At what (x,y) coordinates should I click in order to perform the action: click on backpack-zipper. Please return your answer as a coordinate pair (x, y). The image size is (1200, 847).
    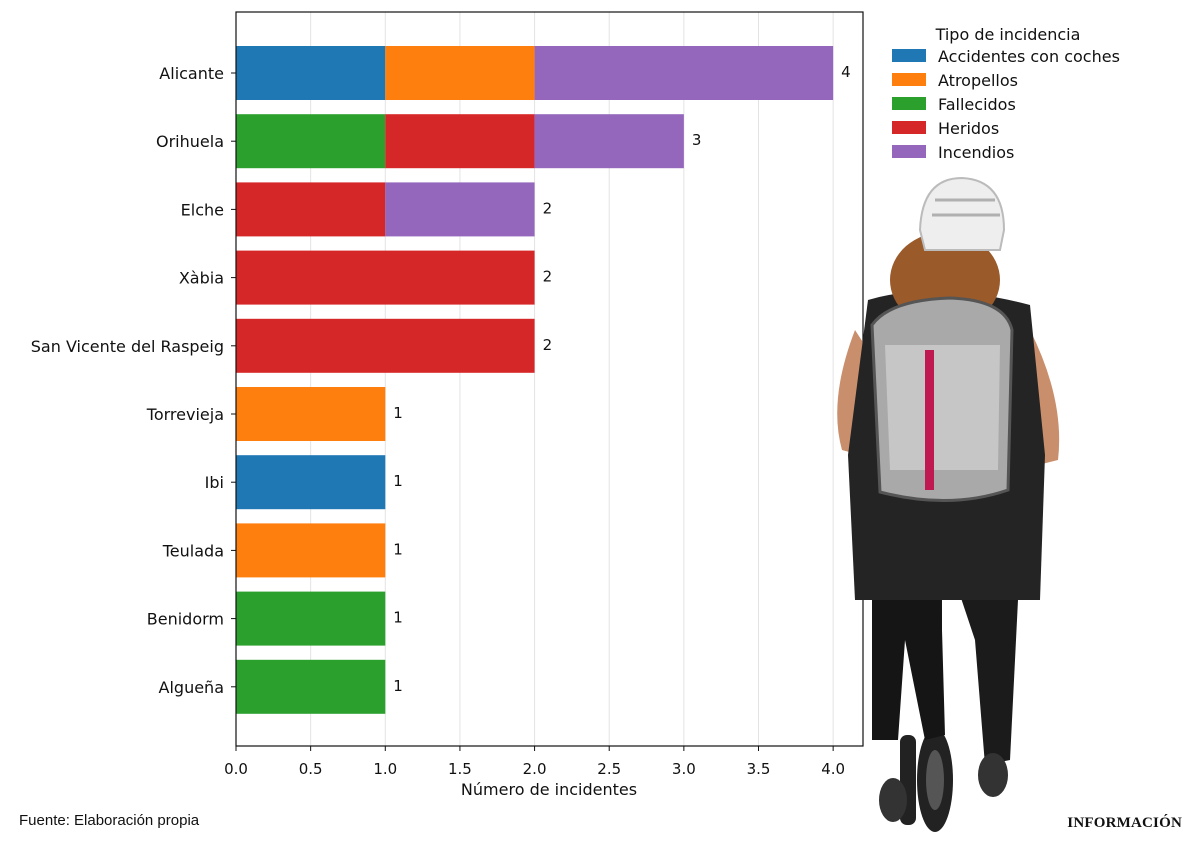
    Looking at the image, I should click on (929, 420).